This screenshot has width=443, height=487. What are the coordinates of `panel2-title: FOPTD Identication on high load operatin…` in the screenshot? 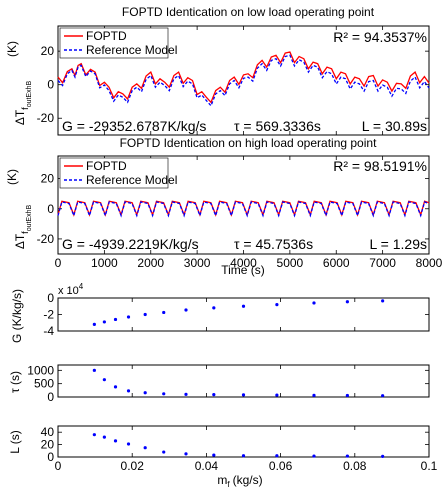 It's located at (248, 143).